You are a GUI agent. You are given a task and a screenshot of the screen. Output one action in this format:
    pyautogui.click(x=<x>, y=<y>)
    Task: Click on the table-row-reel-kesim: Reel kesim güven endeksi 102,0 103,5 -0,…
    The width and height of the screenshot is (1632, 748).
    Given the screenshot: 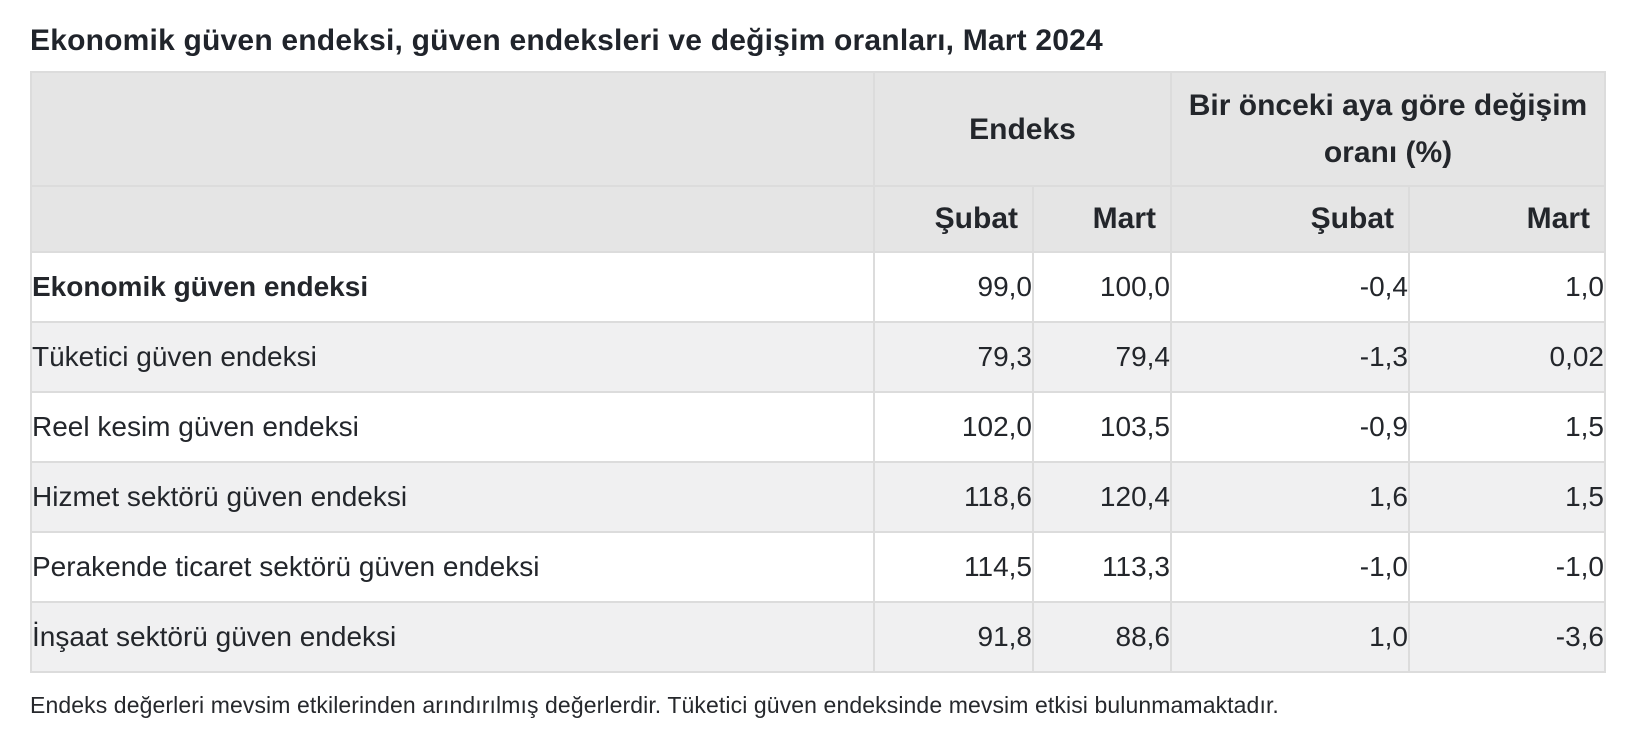 What is the action you would take?
    pyautogui.click(x=818, y=427)
    